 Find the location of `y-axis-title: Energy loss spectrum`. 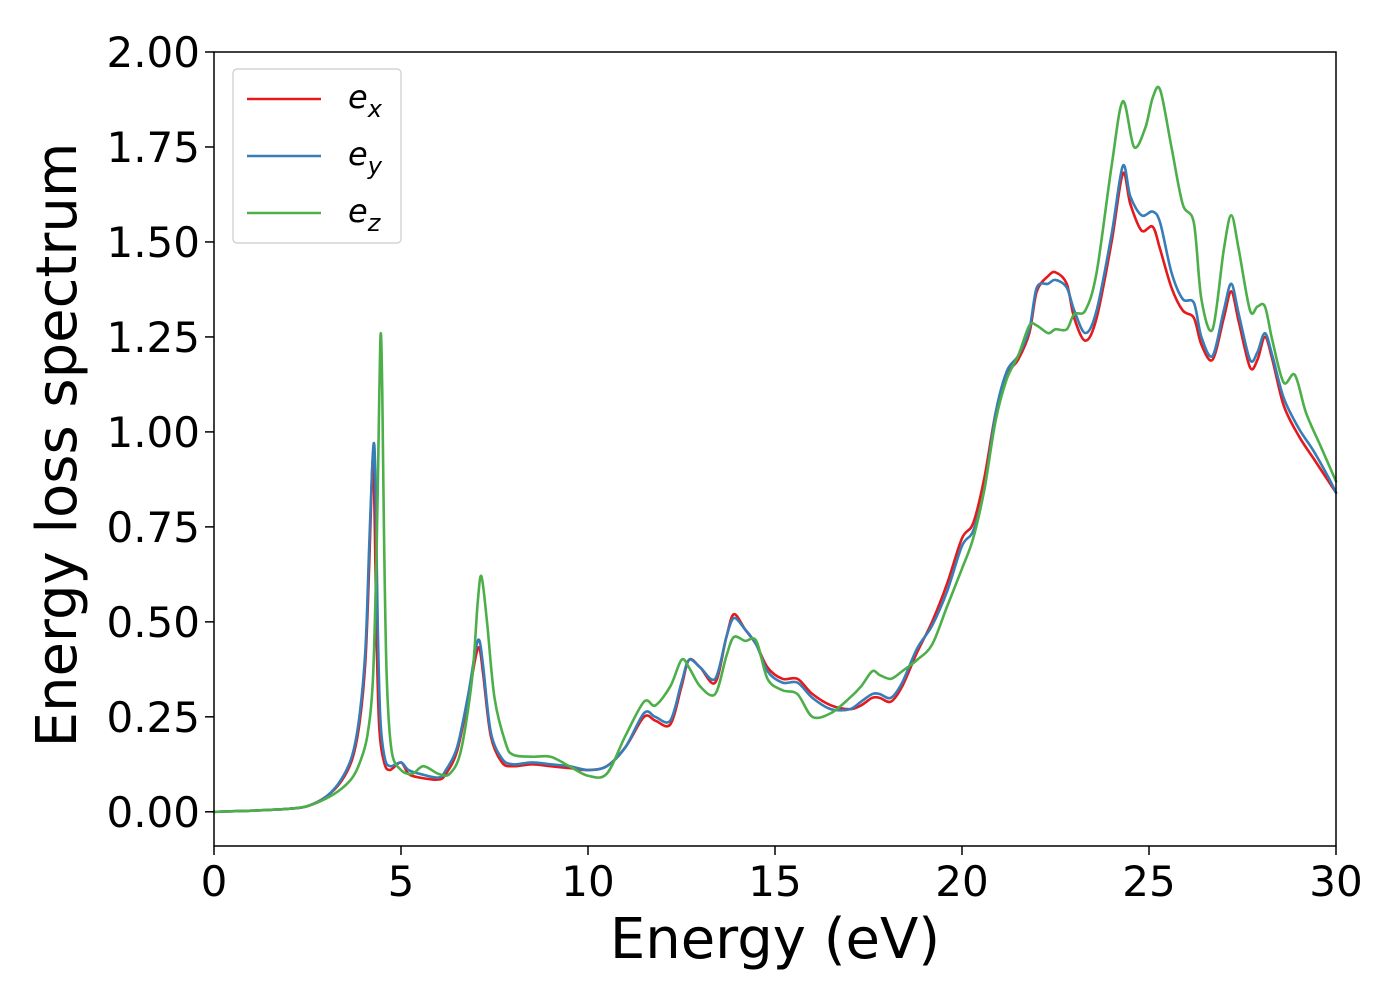

y-axis-title: Energy loss spectrum is located at coordinates (57, 445).